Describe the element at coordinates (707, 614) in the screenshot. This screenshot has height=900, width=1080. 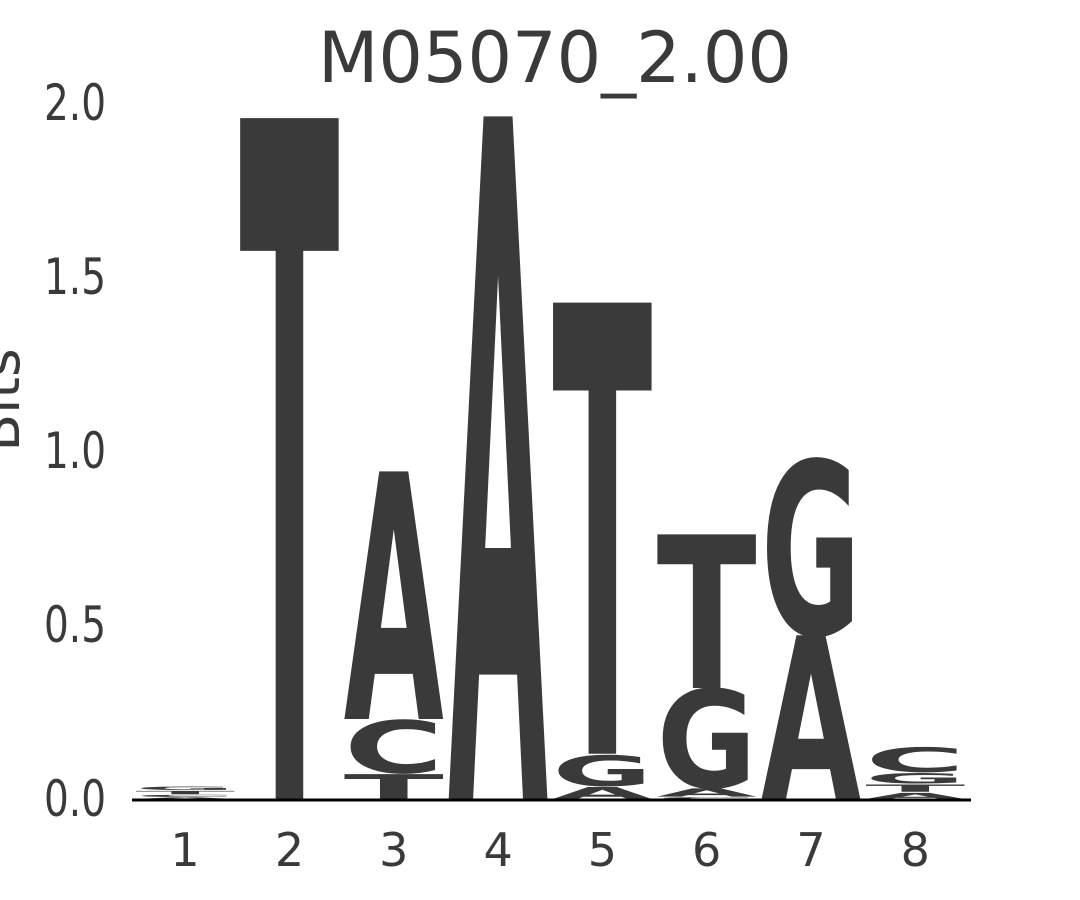
I see `logo-letter-T-pos6: T` at that location.